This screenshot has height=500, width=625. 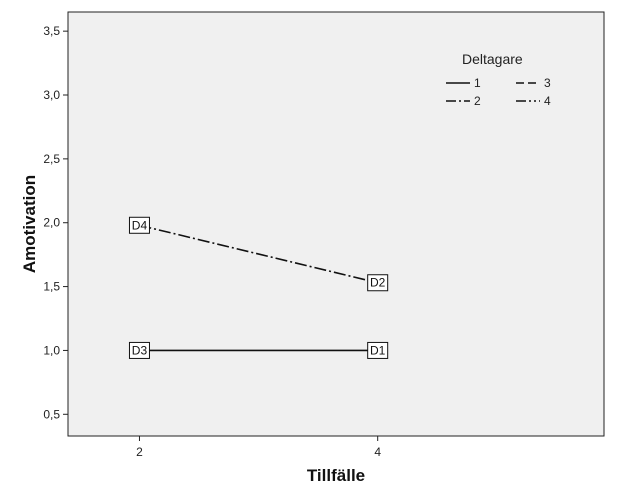 I want to click on x-axis-title: Tillfälle, so click(x=336, y=475).